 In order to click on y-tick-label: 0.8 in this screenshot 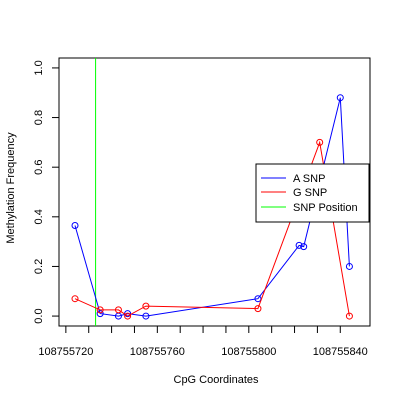, I will do `click(39, 117)`.